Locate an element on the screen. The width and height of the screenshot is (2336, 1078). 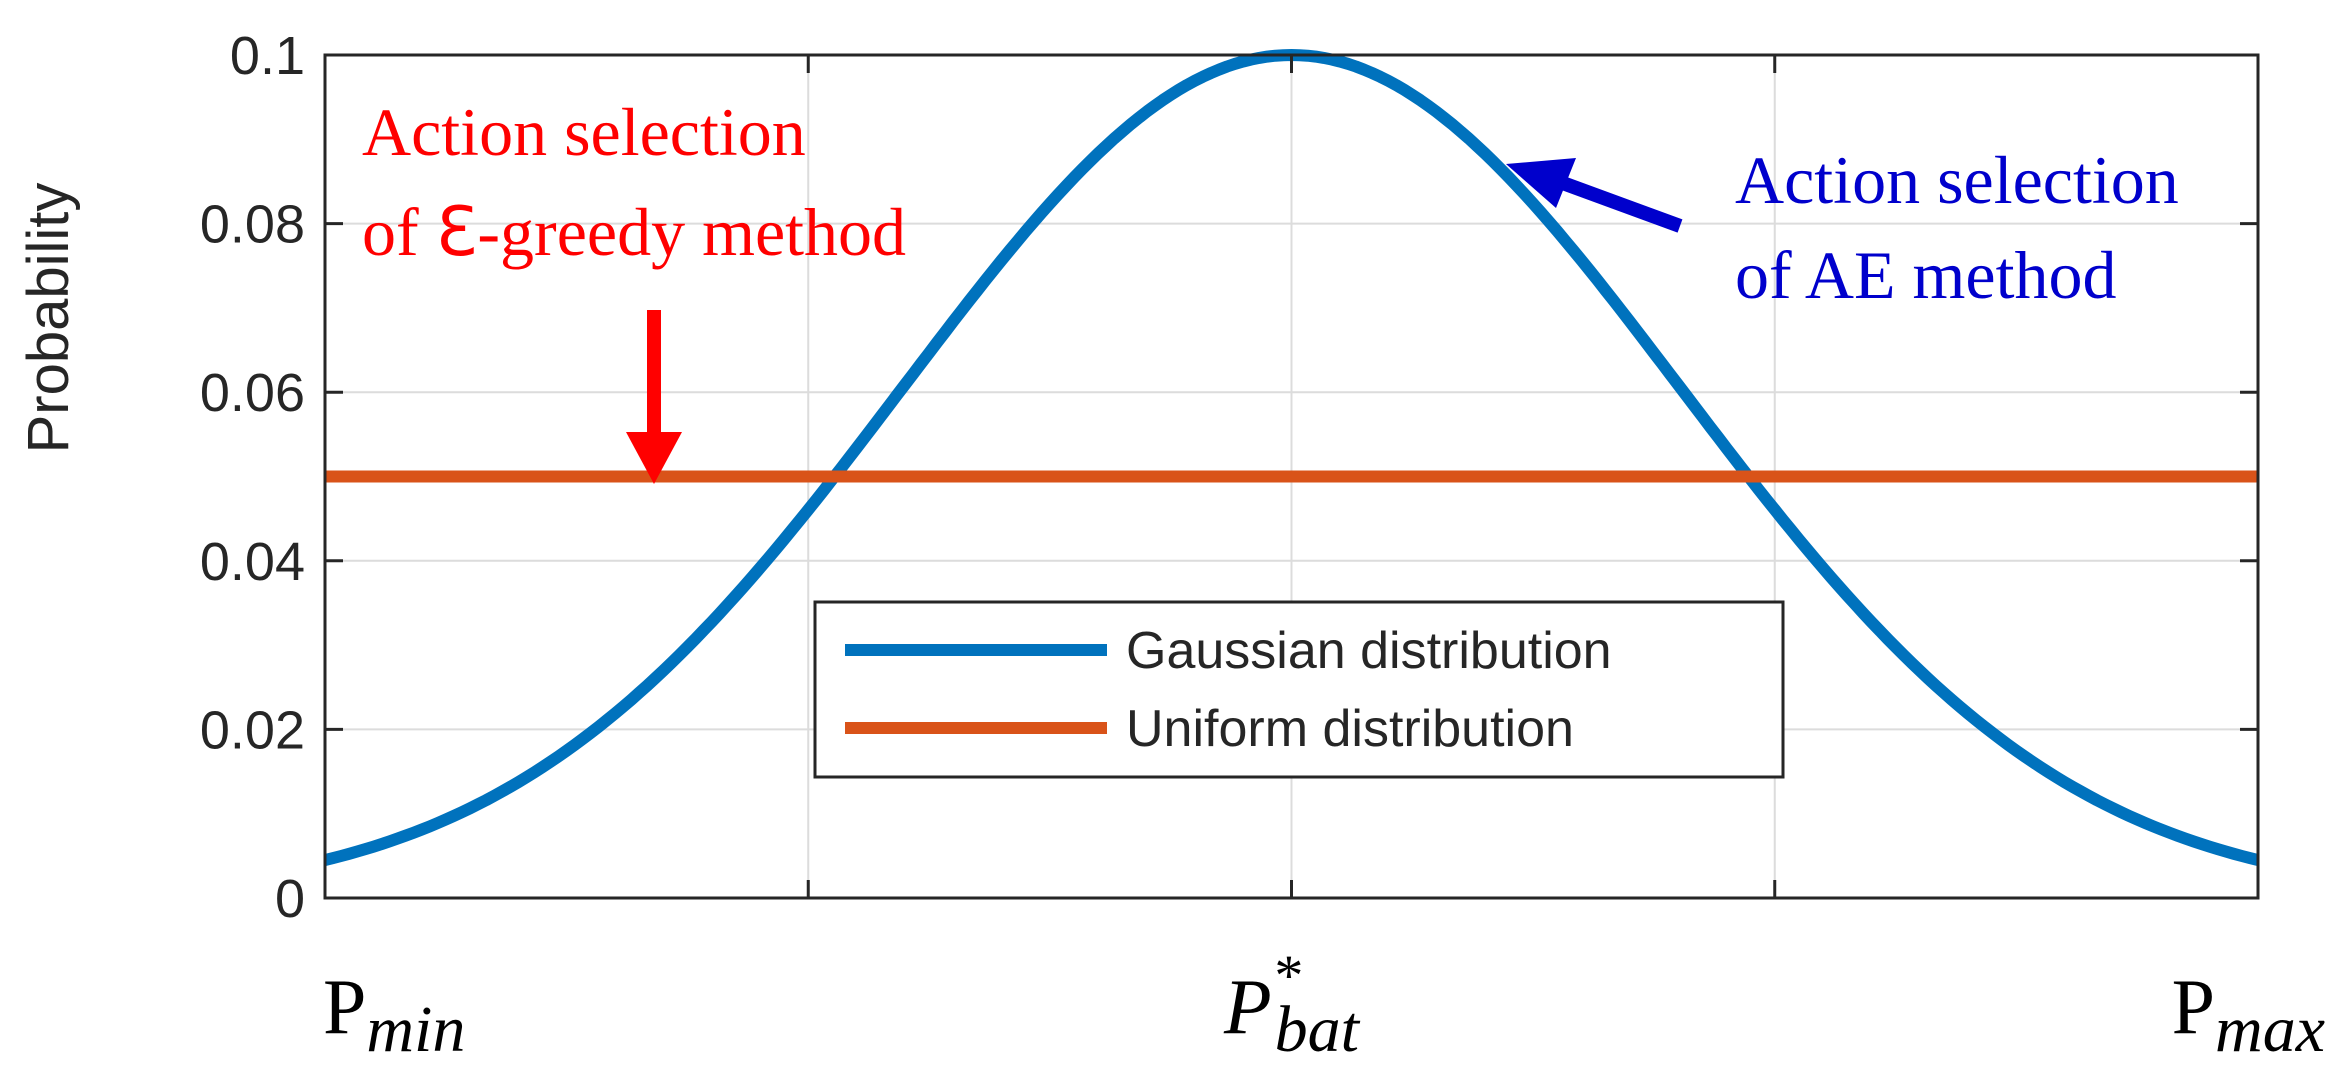
legend-box is located at coordinates (1299, 689).